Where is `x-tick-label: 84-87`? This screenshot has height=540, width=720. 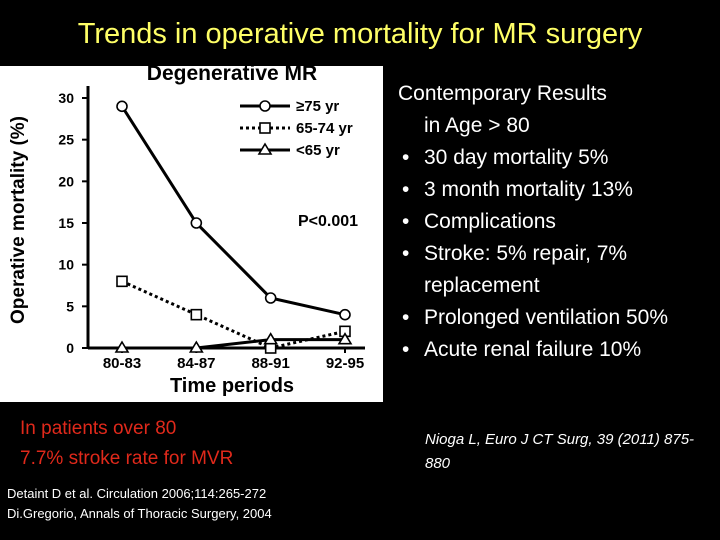 x-tick-label: 84-87 is located at coordinates (196, 363).